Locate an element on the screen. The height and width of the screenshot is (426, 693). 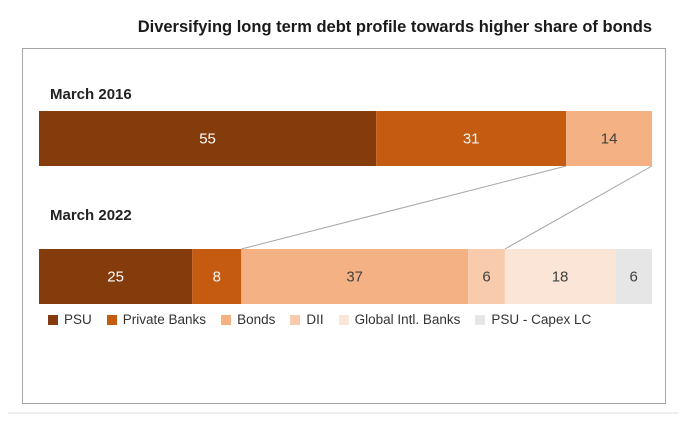
legend-label: Private Banks is located at coordinates (164, 319).